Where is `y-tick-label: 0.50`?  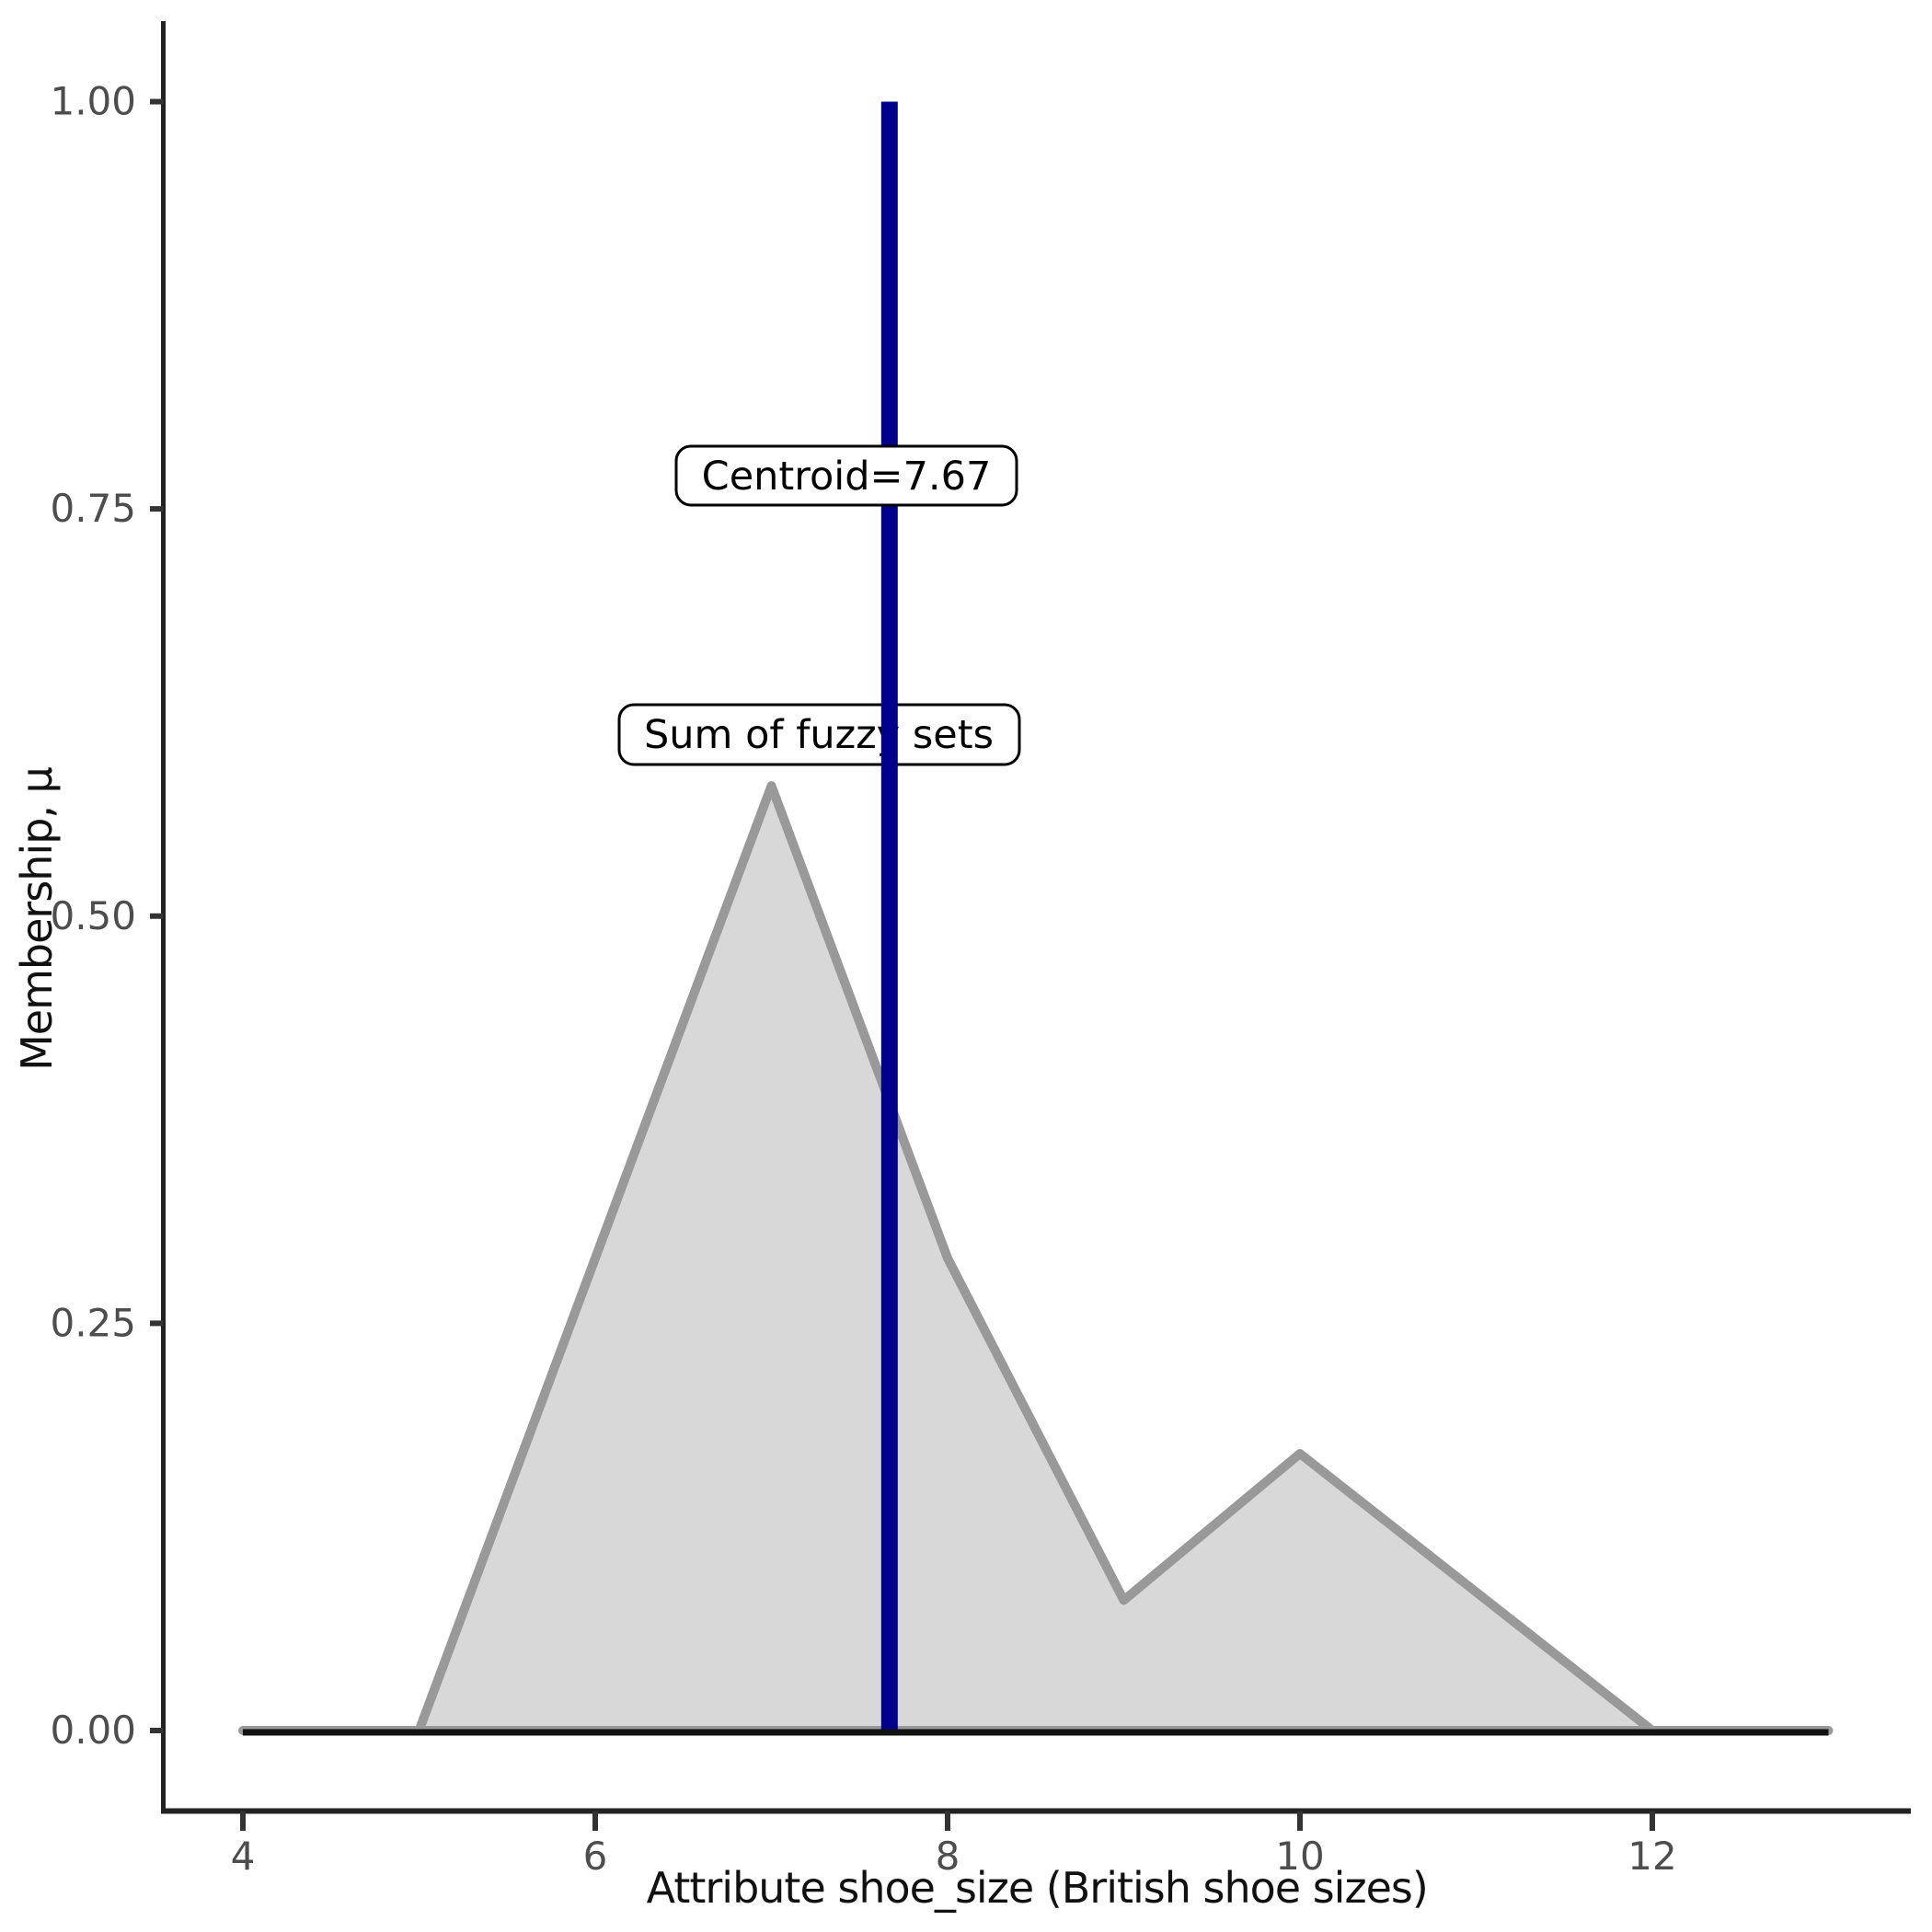 y-tick-label: 0.50 is located at coordinates (93, 915).